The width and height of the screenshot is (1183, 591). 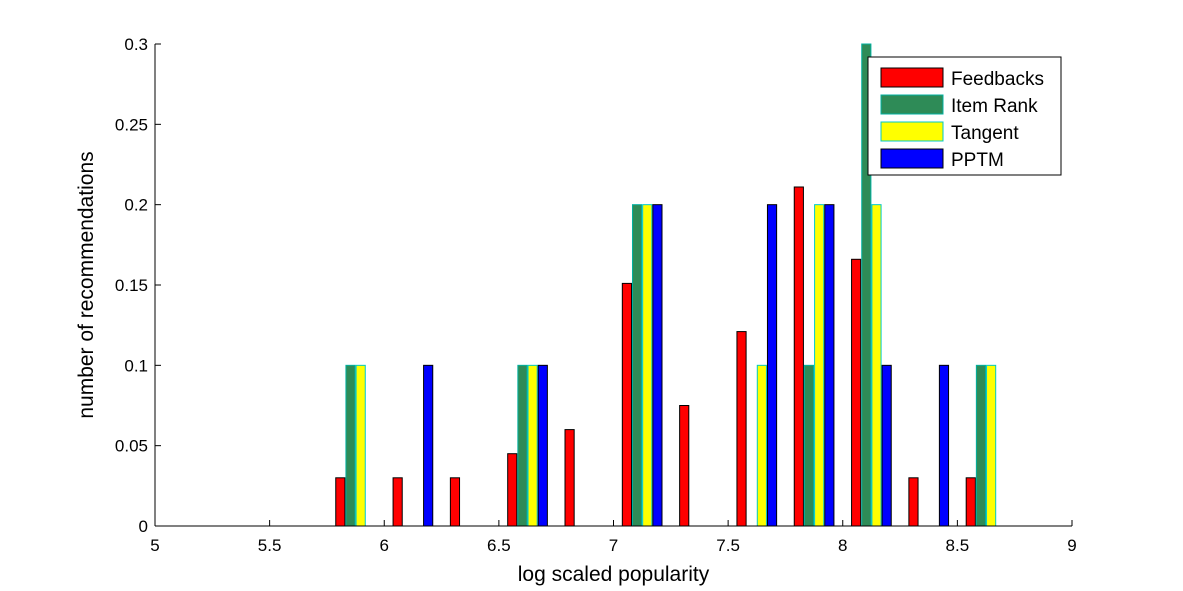 I want to click on y-axis-label: number of recommendations, so click(x=86, y=284).